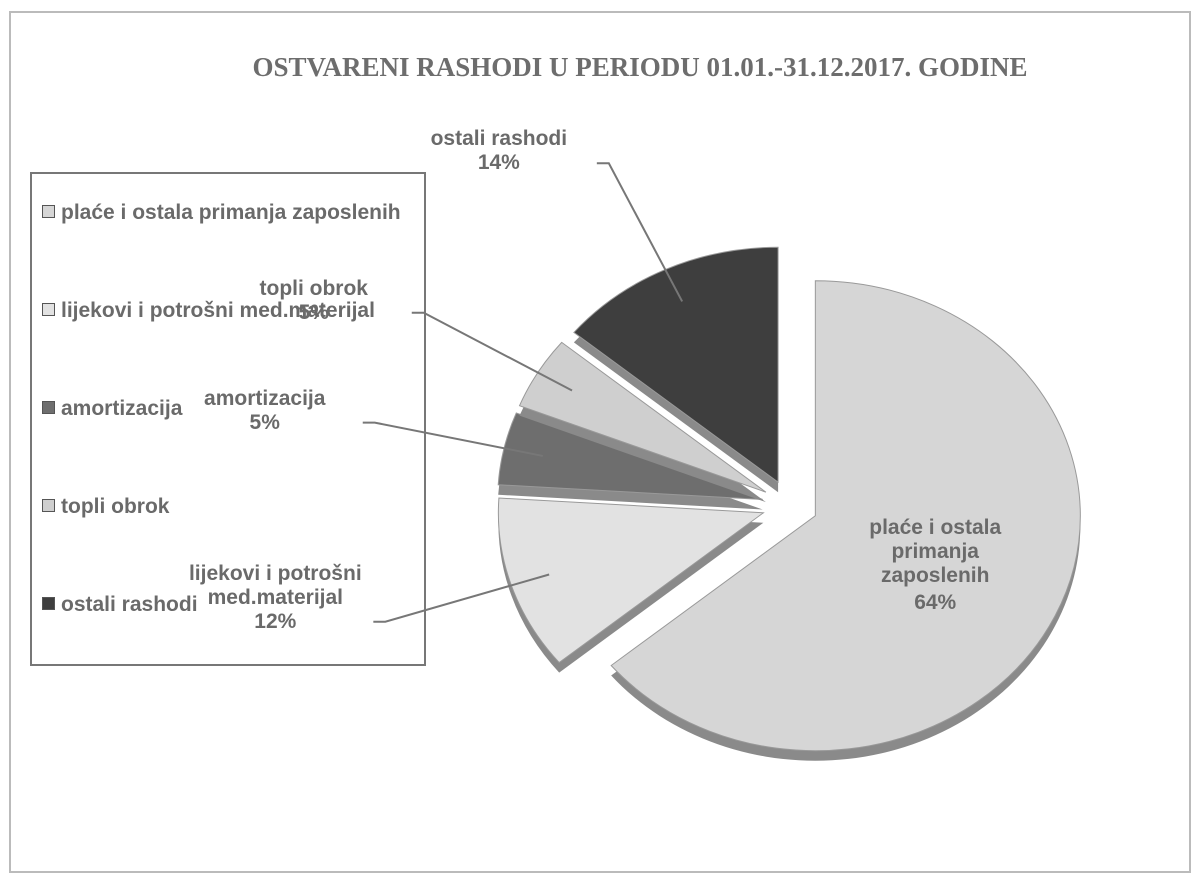  Describe the element at coordinates (498, 163) in the screenshot. I see `slice-value-label: 14%` at that location.